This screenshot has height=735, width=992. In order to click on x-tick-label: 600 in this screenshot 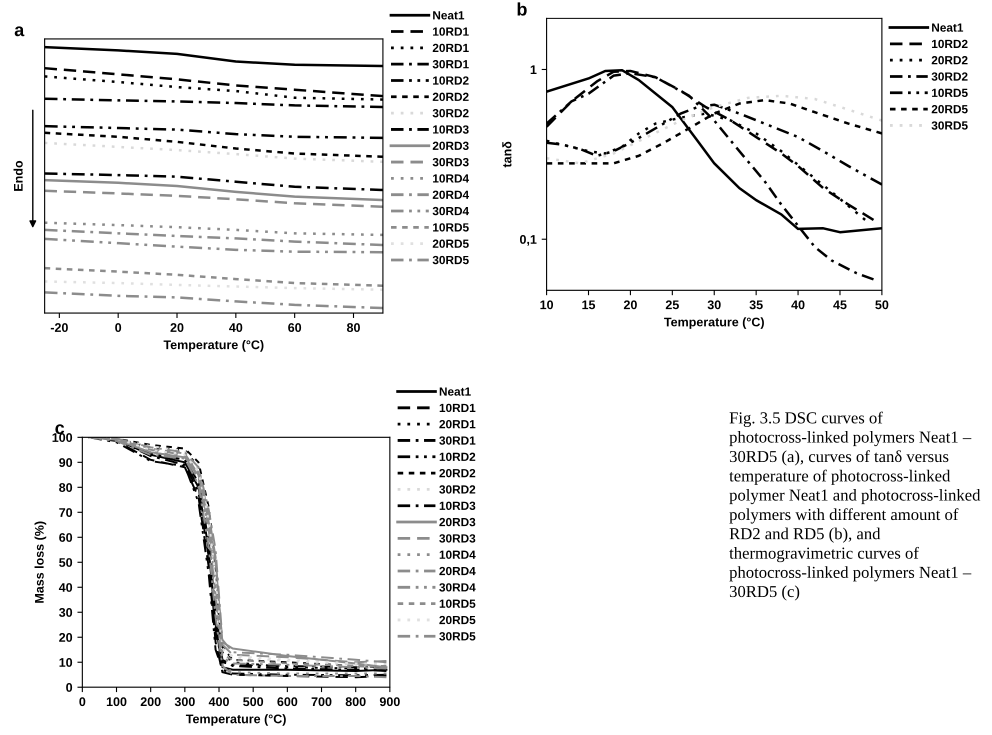, I will do `click(287, 701)`.